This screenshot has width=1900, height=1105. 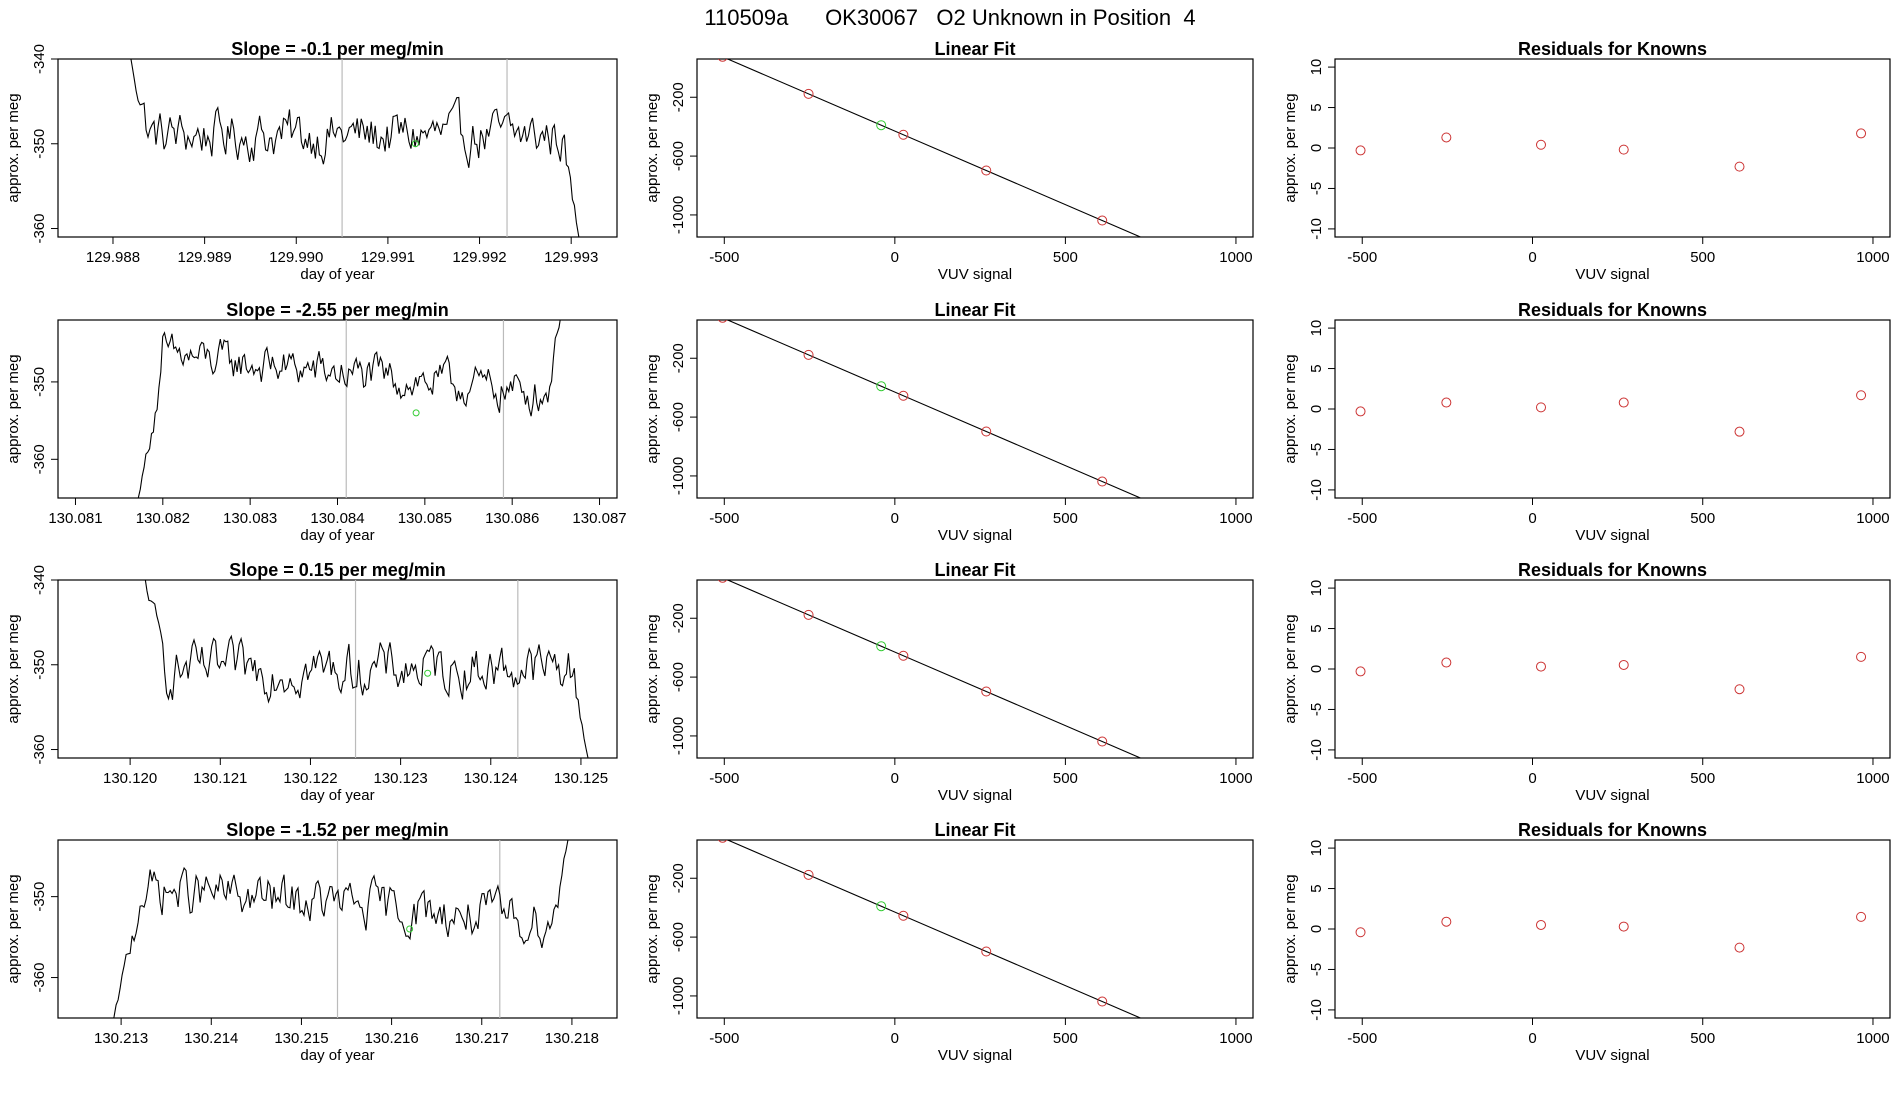 What do you see at coordinates (400, 778) in the screenshot?
I see `x-tick-label: 130.123` at bounding box center [400, 778].